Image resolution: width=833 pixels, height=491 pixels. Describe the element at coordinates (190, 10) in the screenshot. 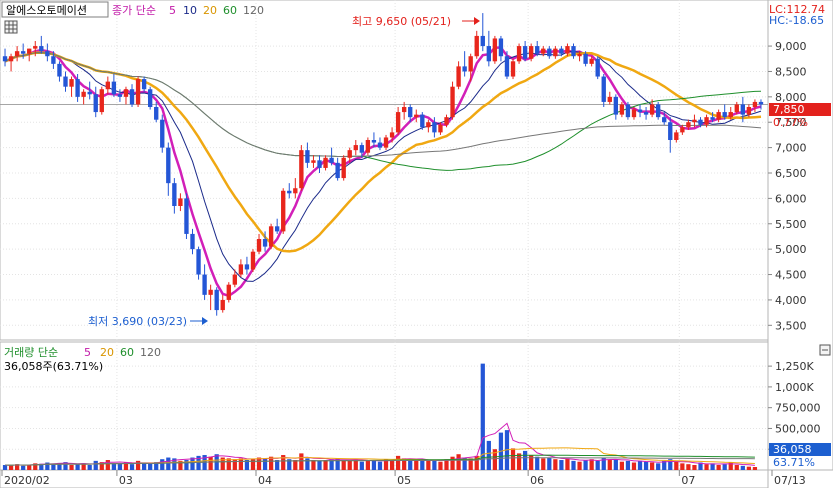

I see `ma-period-10: 10` at that location.